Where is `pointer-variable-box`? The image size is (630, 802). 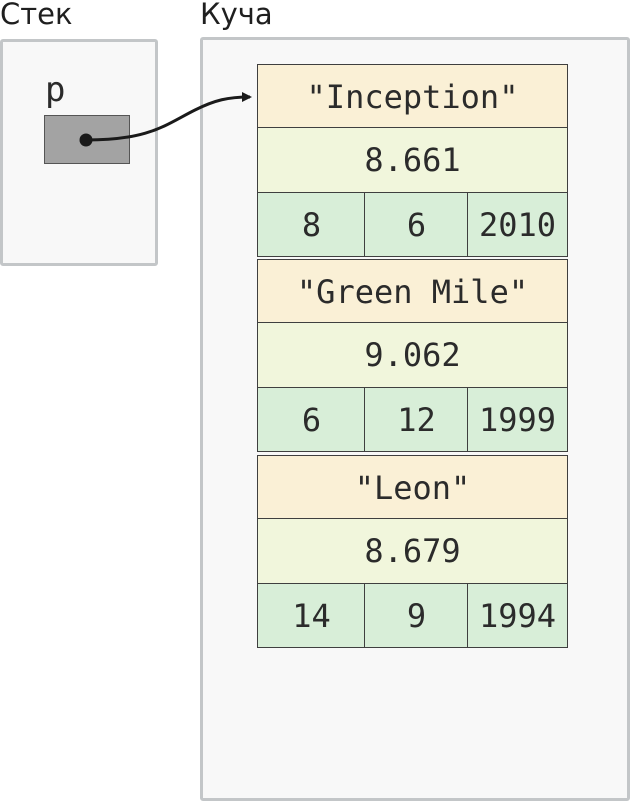 pointer-variable-box is located at coordinates (87, 139).